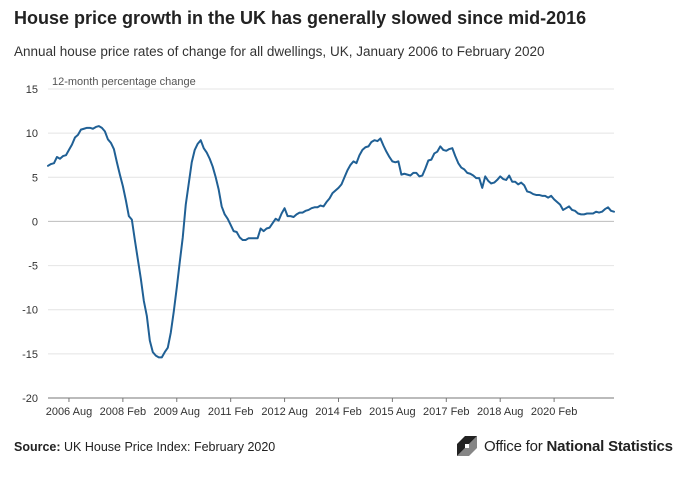 Image resolution: width=680 pixels, height=483 pixels. What do you see at coordinates (30, 355) in the screenshot?
I see `y-tick-label: -15` at bounding box center [30, 355].